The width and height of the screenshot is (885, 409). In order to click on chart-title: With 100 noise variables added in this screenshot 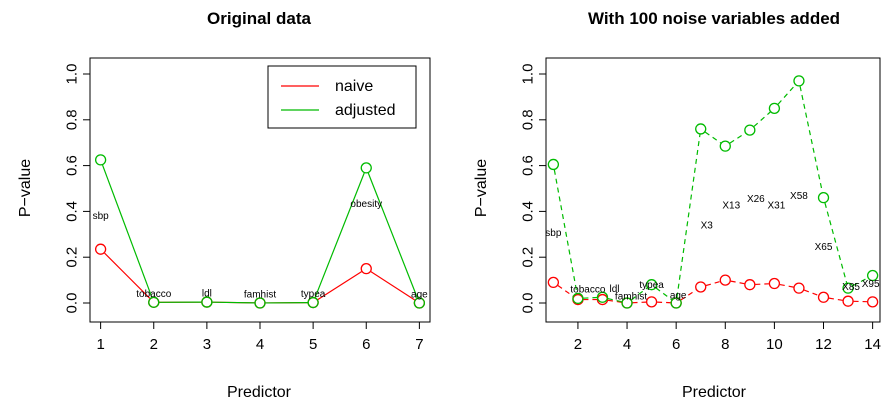, I will do `click(714, 18)`.